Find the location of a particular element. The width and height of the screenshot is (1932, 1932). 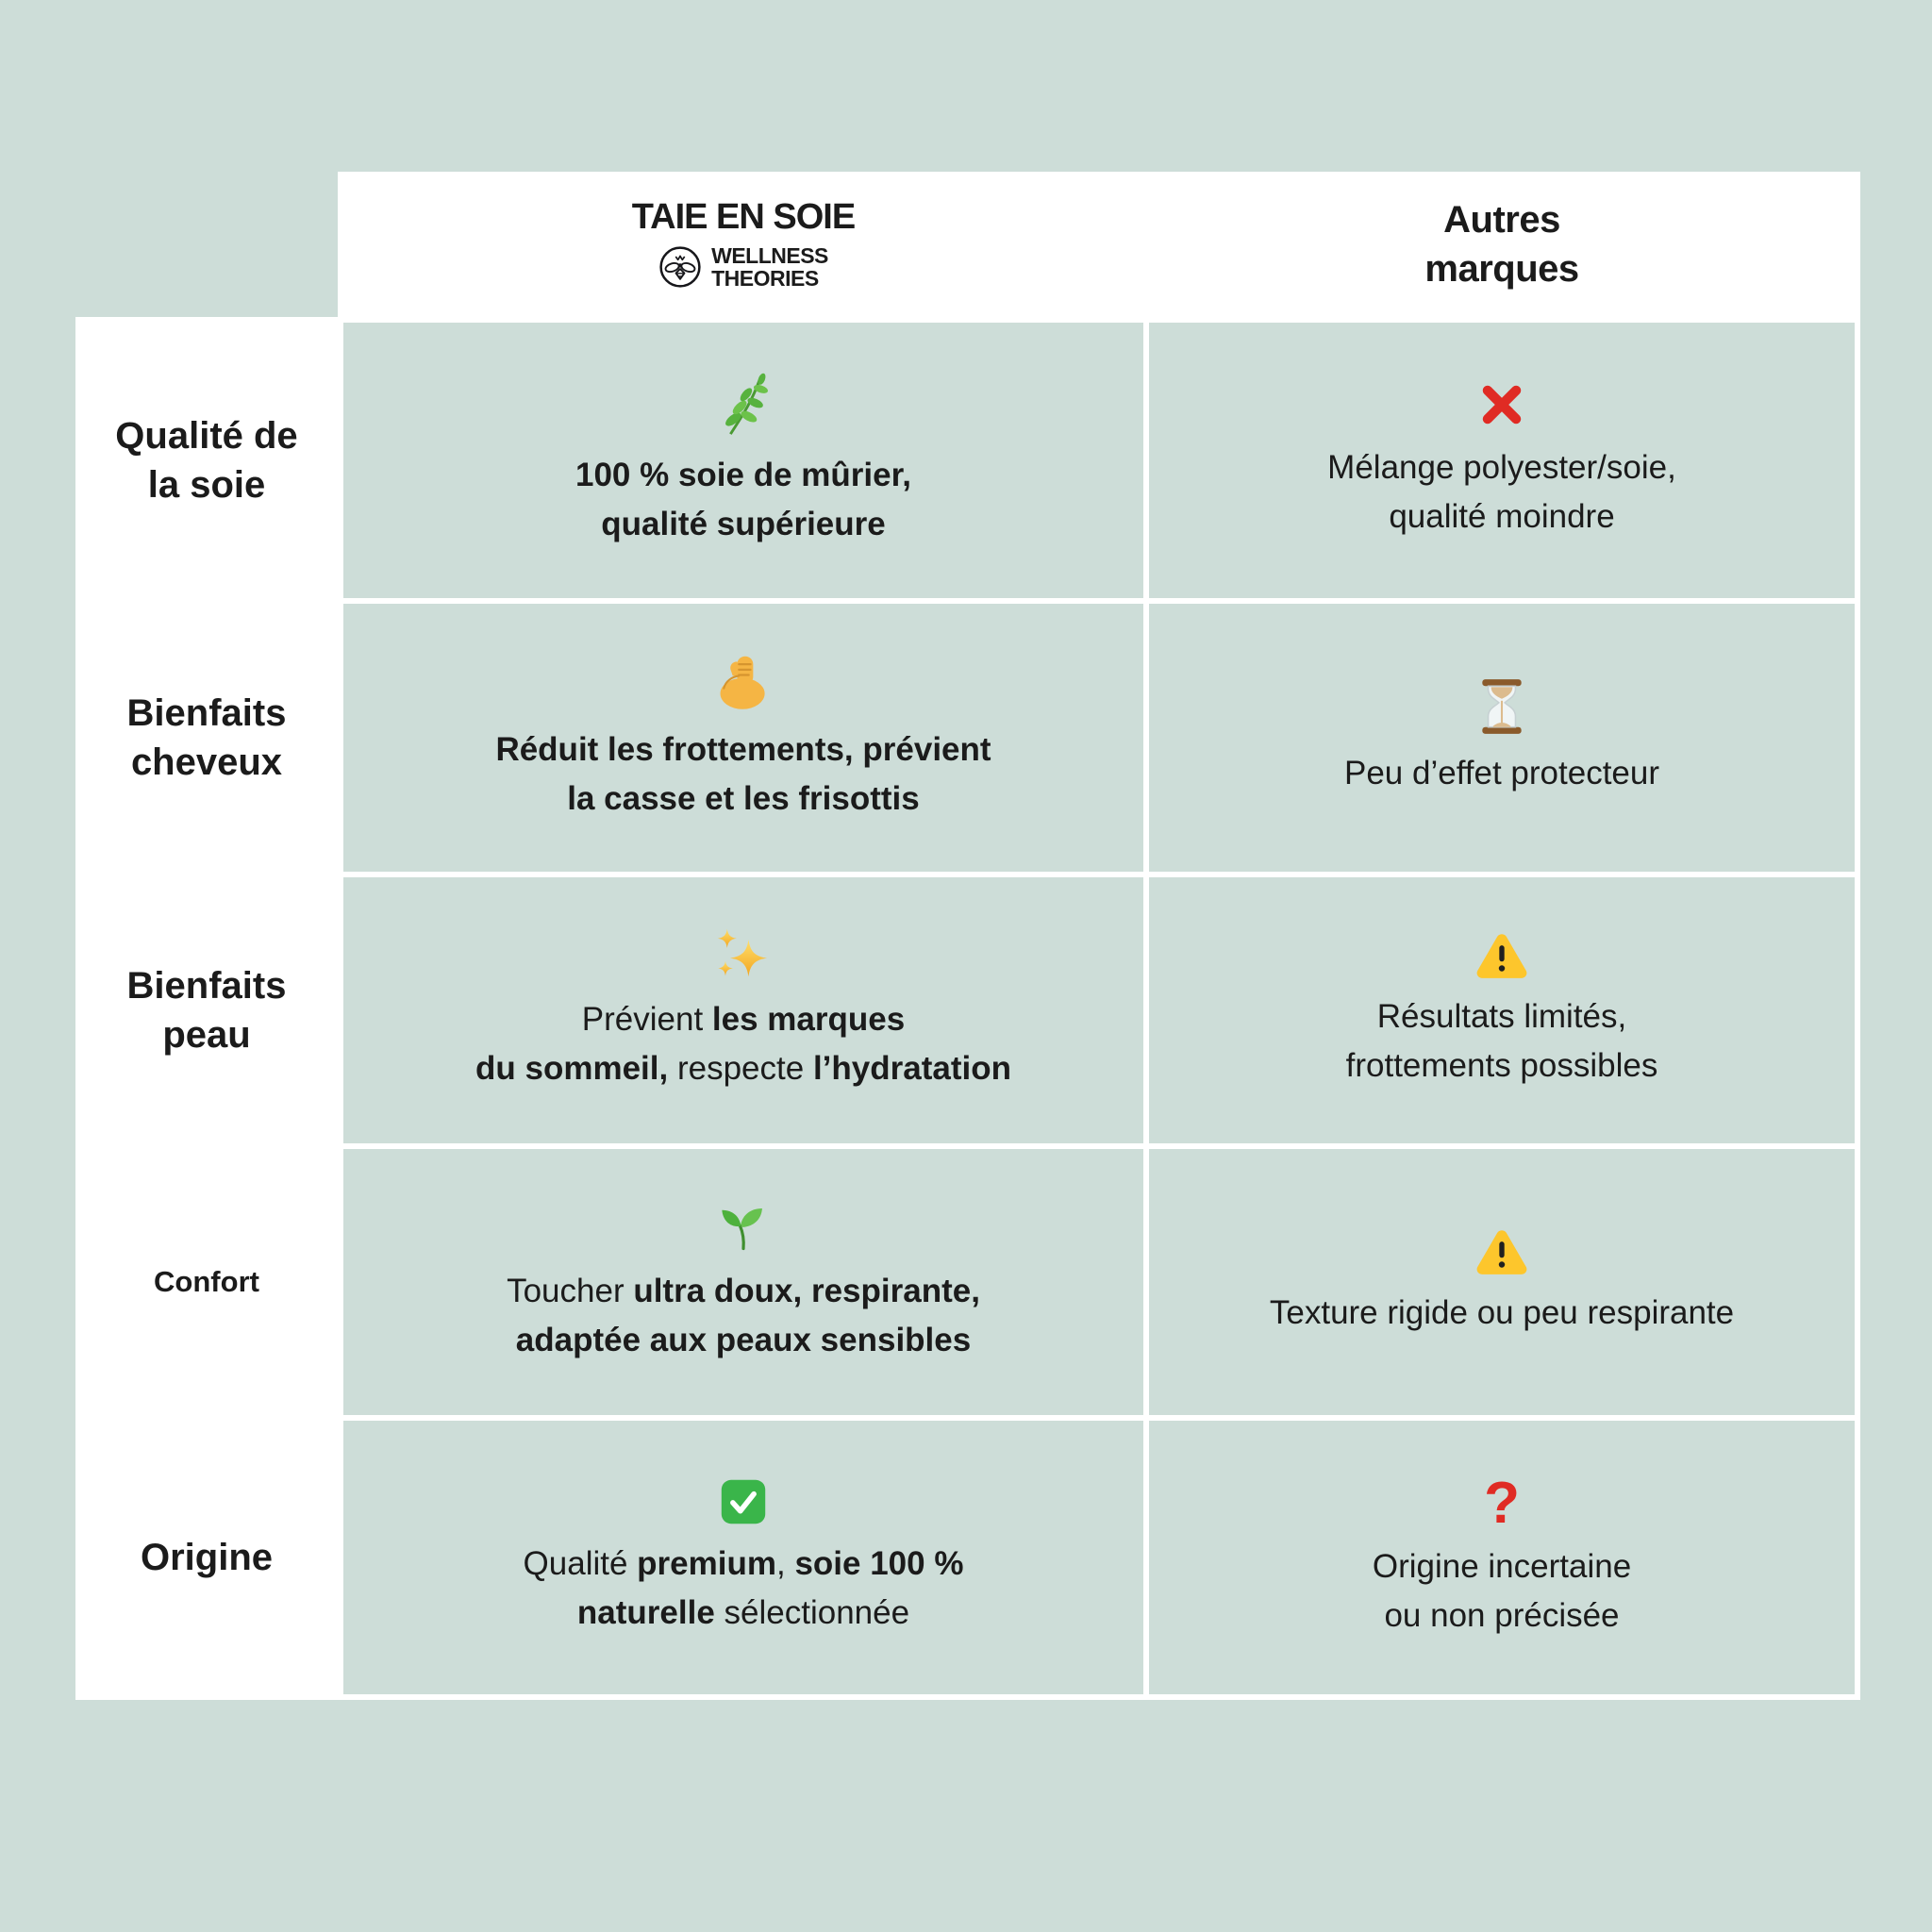

brand-logo: WELLNESS THEORIES is located at coordinates (743, 266).